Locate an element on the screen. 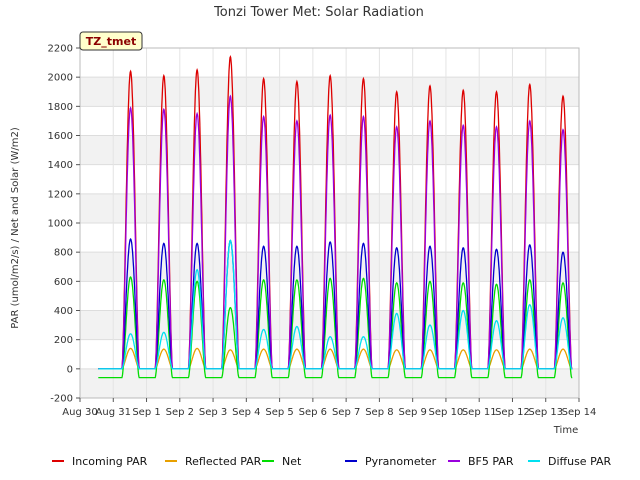  x-tick-label: Sep 14 is located at coordinates (579, 412).